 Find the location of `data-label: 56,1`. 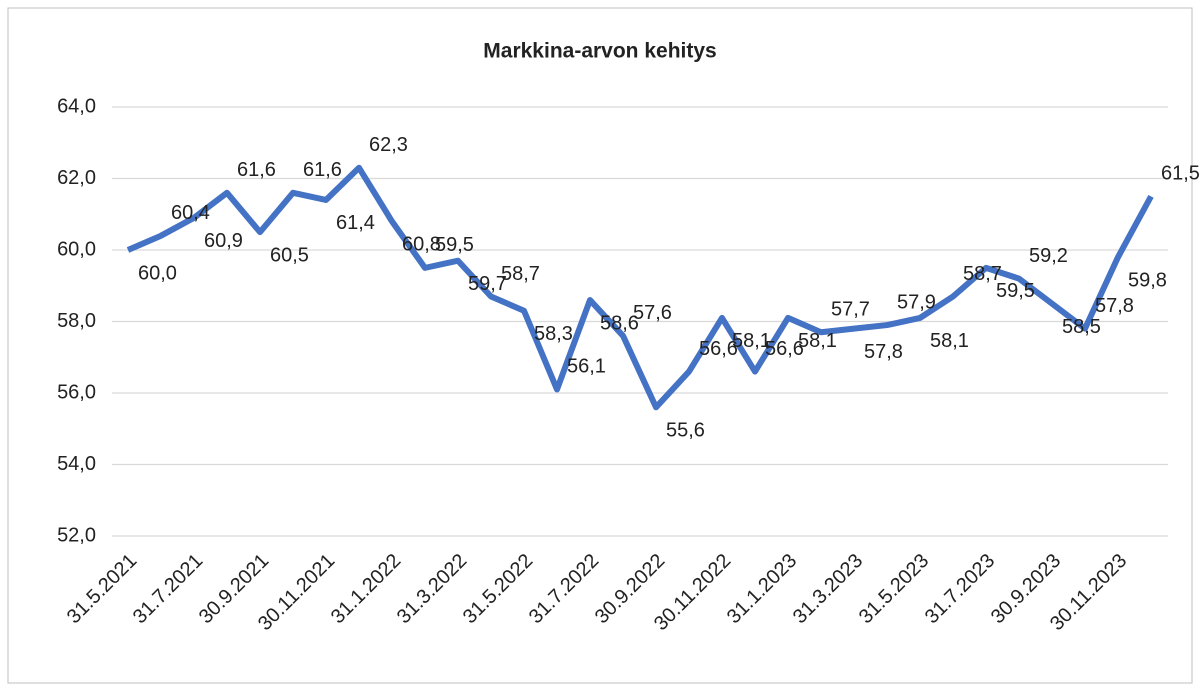

data-label: 56,1 is located at coordinates (586, 367).